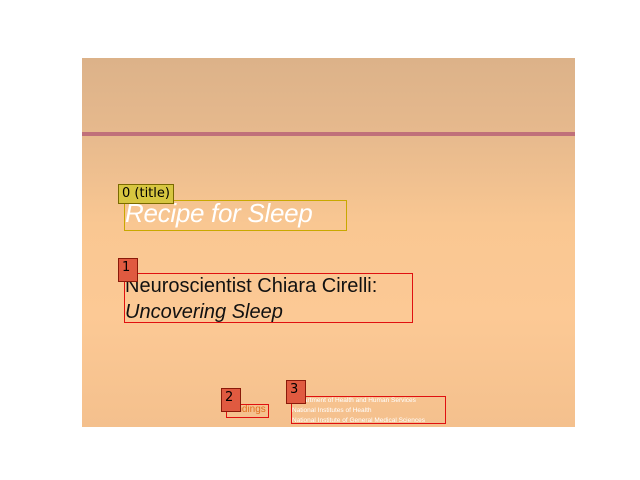 This screenshot has height=480, width=640. What do you see at coordinates (328, 134) in the screenshot?
I see `header-rule` at bounding box center [328, 134].